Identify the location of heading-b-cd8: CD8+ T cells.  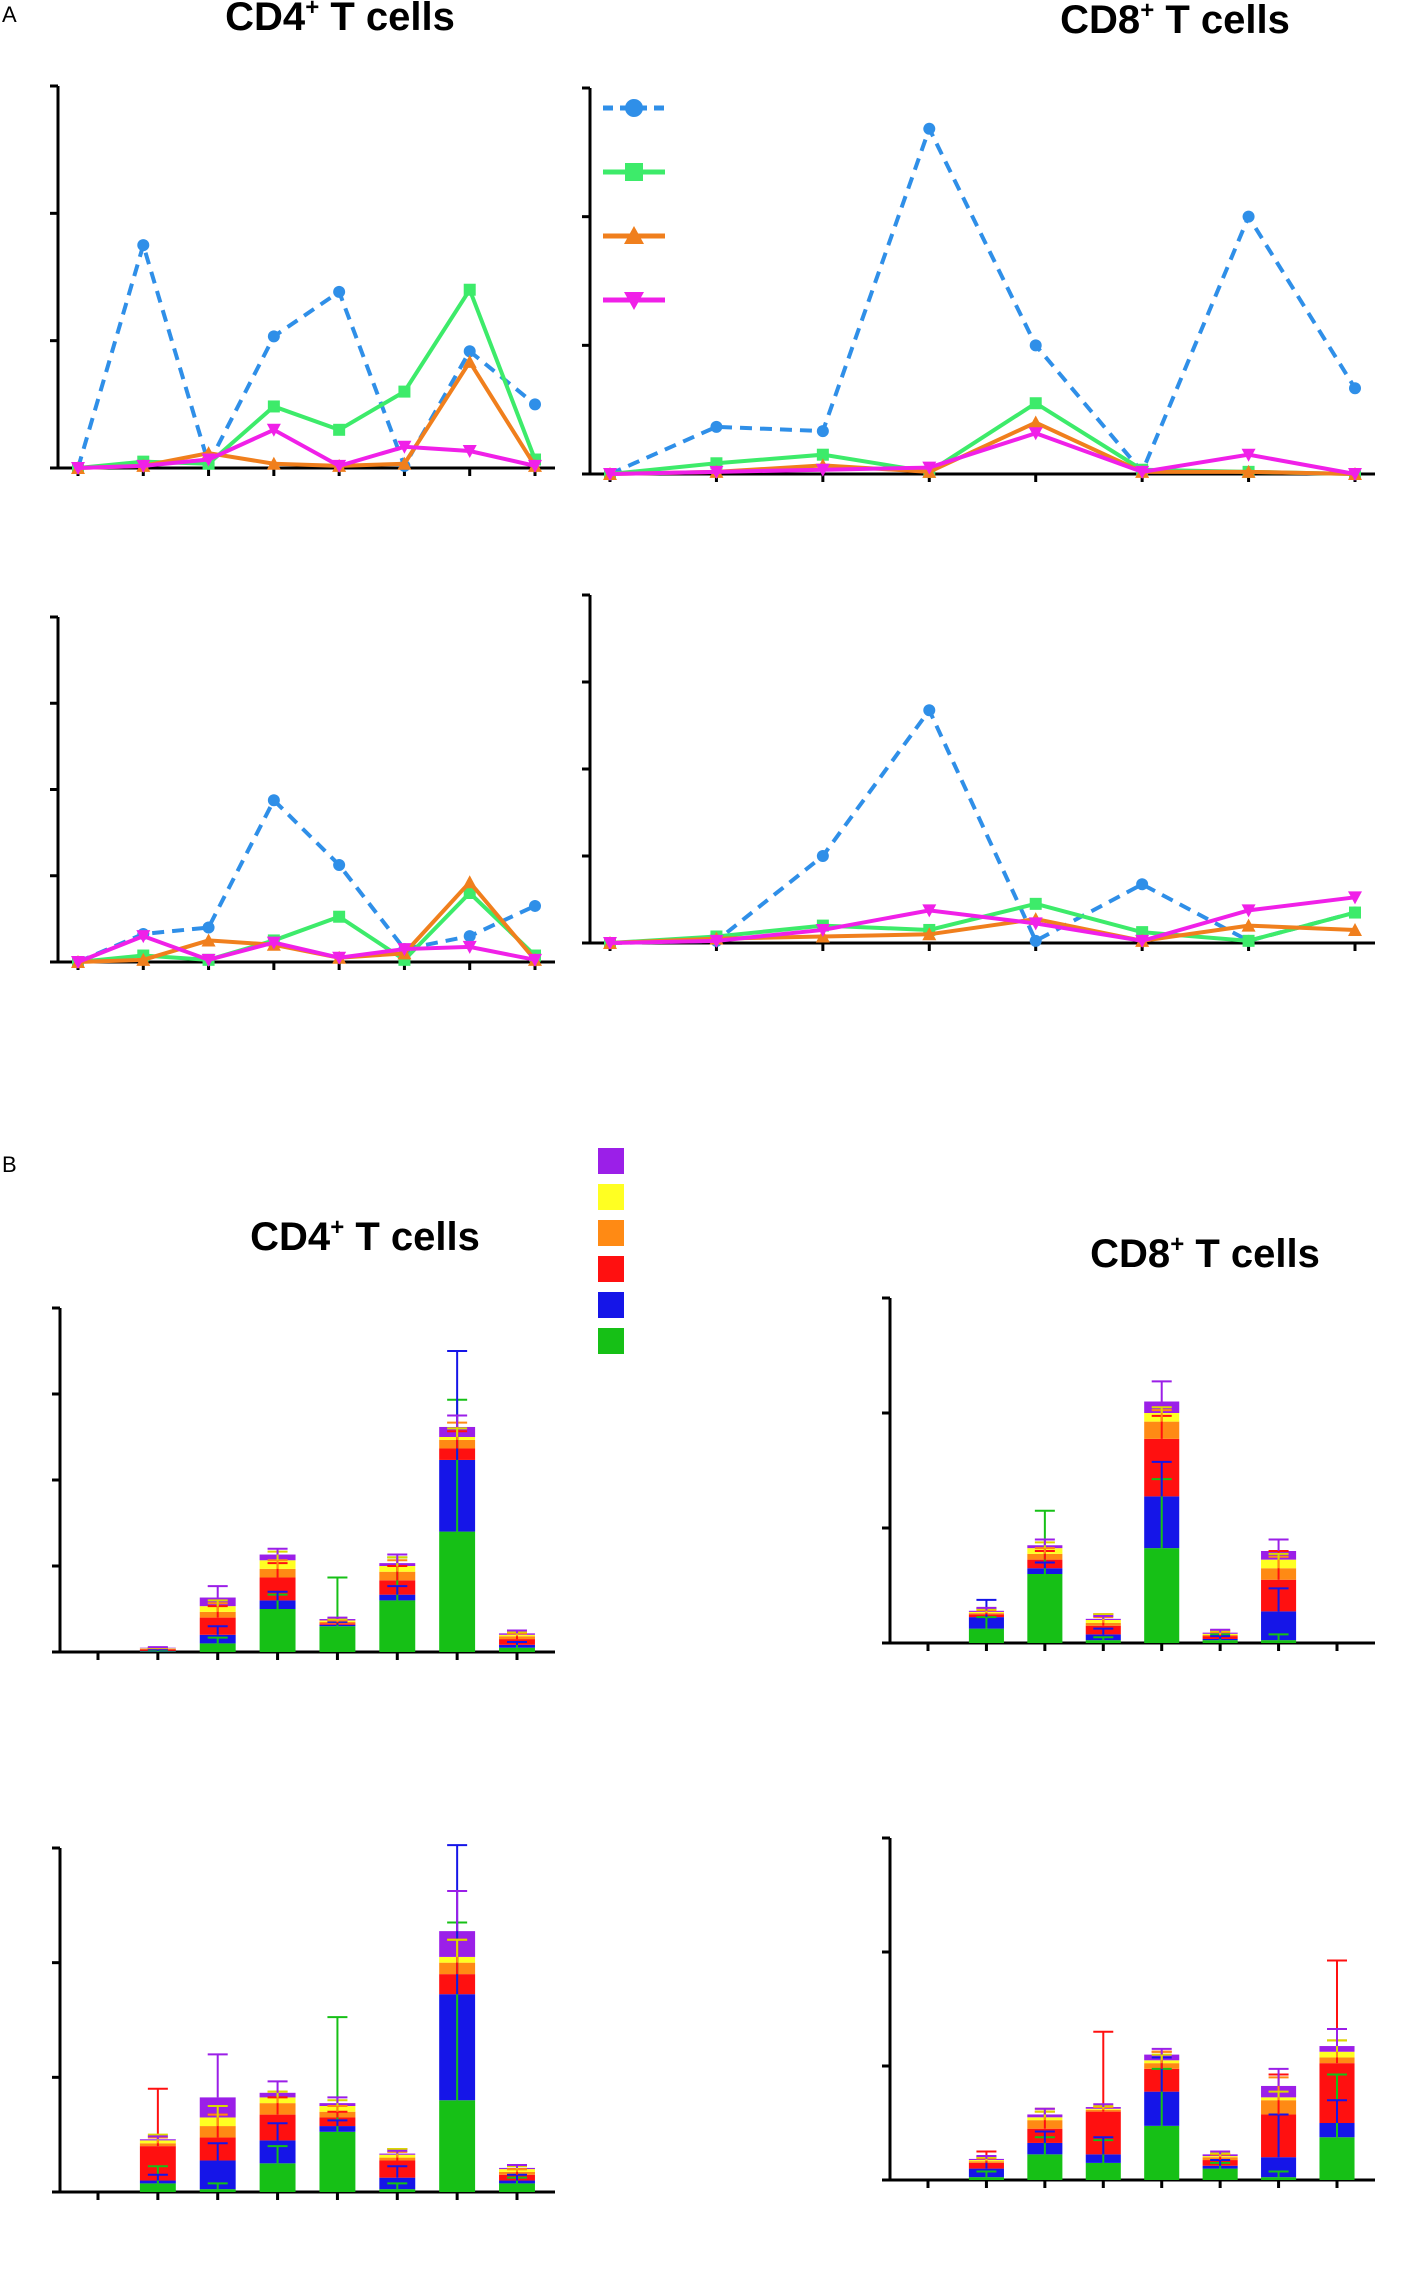
(1205, 1253).